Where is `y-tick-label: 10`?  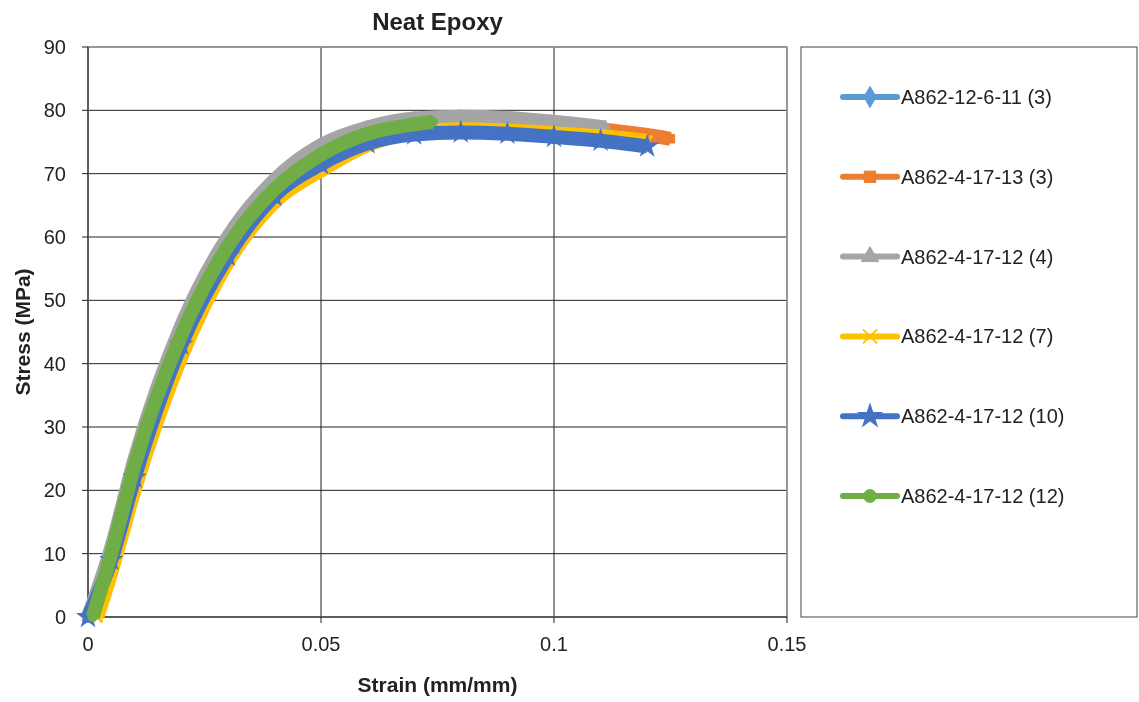
y-tick-label: 10 is located at coordinates (54, 553).